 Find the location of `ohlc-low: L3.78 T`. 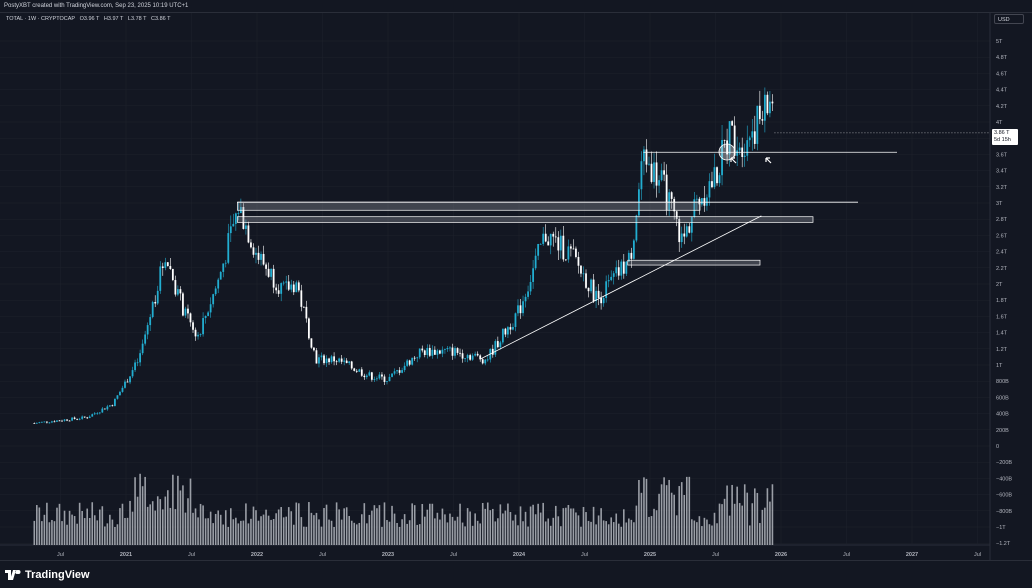

ohlc-low: L3.78 T is located at coordinates (137, 19).